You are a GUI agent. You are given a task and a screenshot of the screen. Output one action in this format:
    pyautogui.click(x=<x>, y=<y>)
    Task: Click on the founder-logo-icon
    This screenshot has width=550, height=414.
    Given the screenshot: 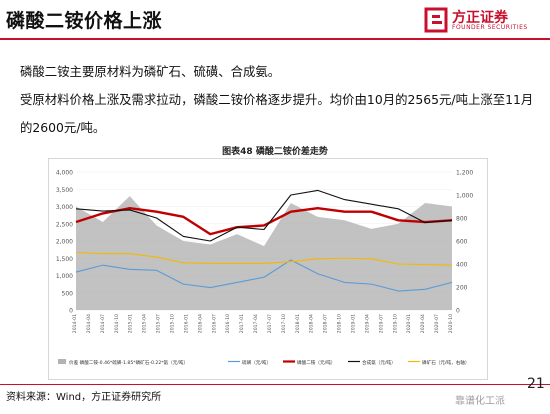 What is the action you would take?
    pyautogui.click(x=436, y=20)
    